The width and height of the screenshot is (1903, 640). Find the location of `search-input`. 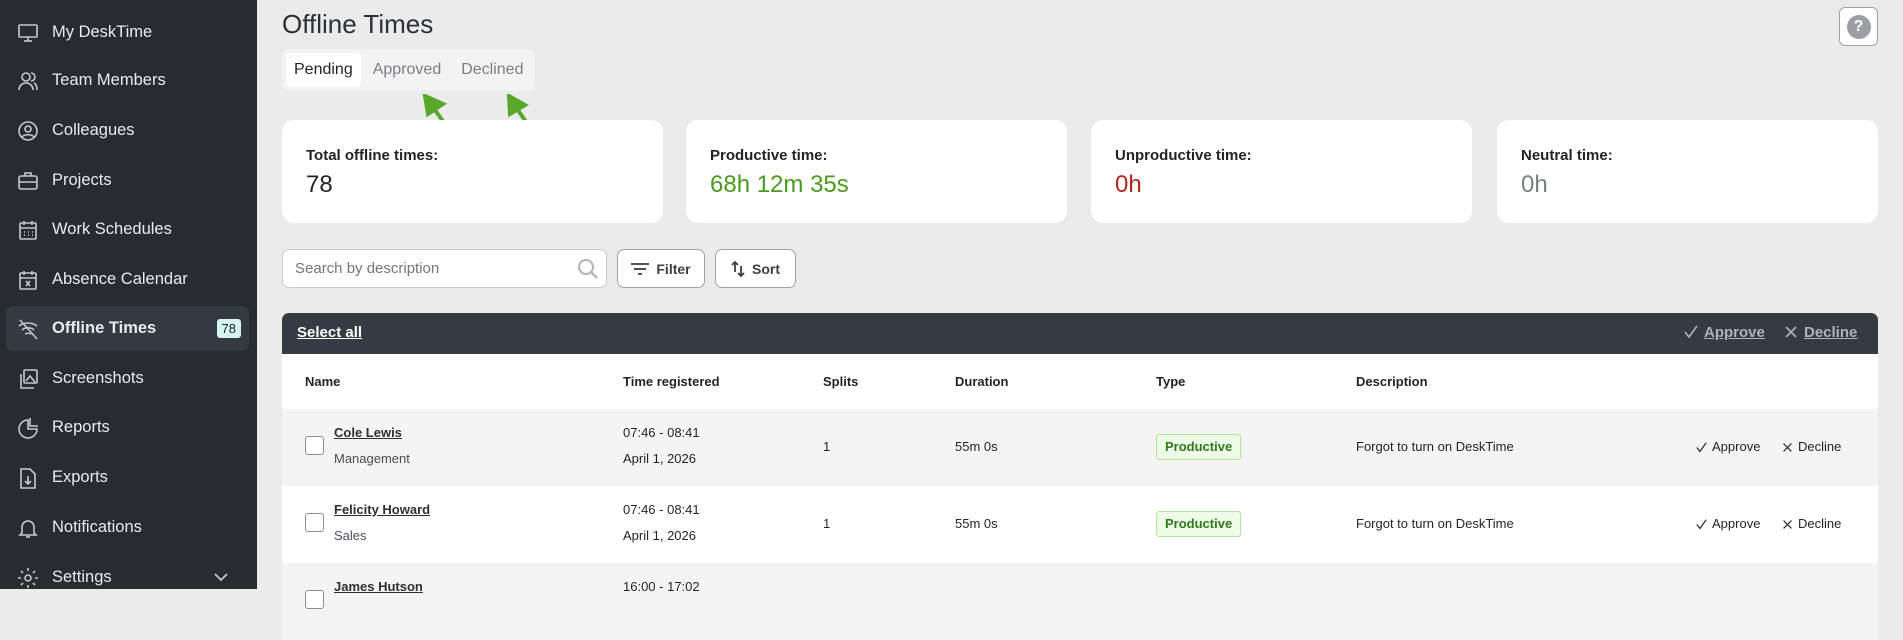

search-input is located at coordinates (444, 268).